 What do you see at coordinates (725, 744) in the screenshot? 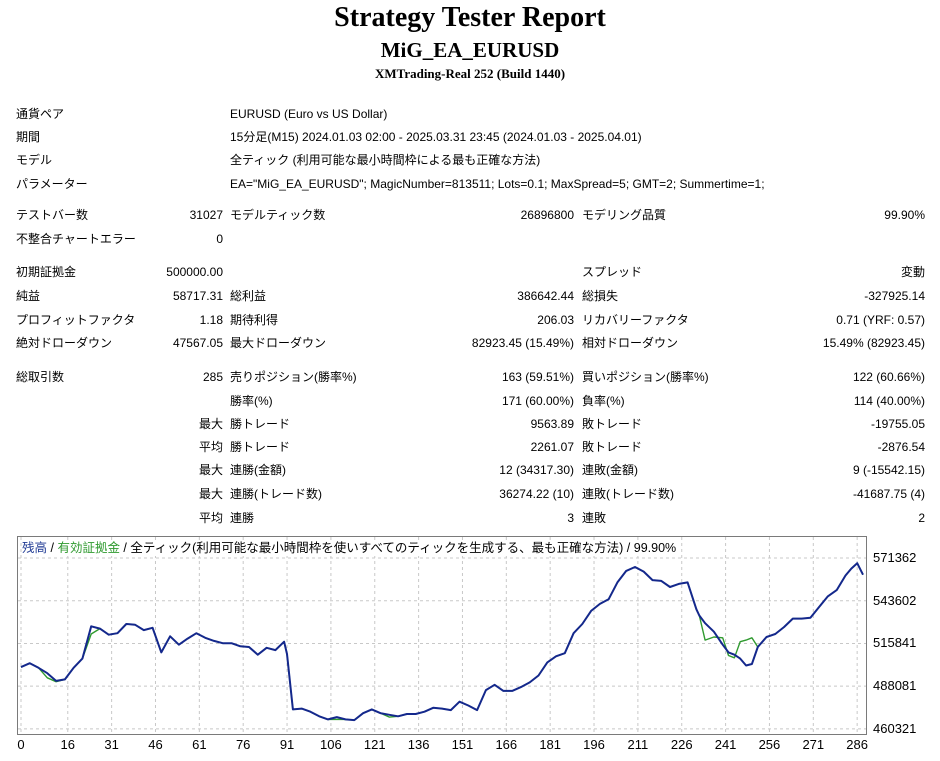
I see `x-tick-label: 241` at bounding box center [725, 744].